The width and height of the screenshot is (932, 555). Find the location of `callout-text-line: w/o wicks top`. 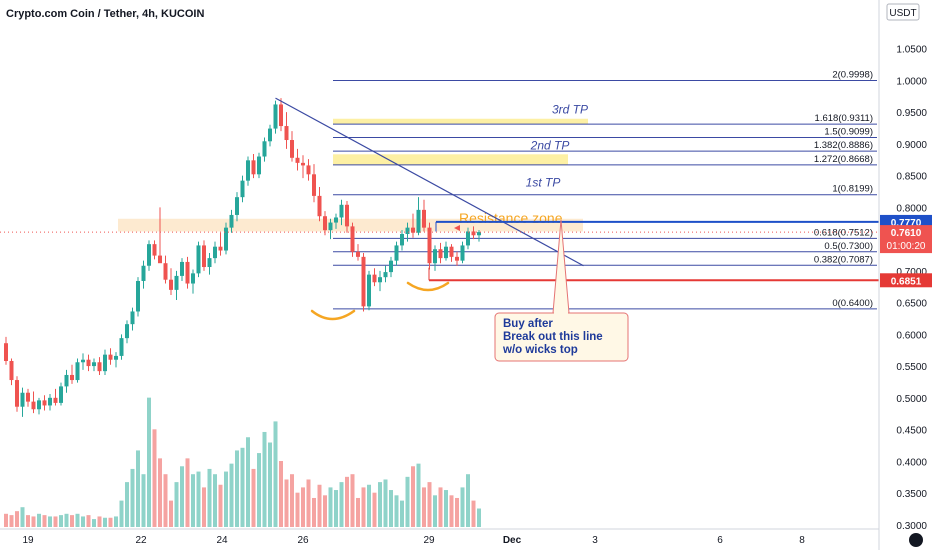

callout-text-line: w/o wicks top is located at coordinates (540, 350).